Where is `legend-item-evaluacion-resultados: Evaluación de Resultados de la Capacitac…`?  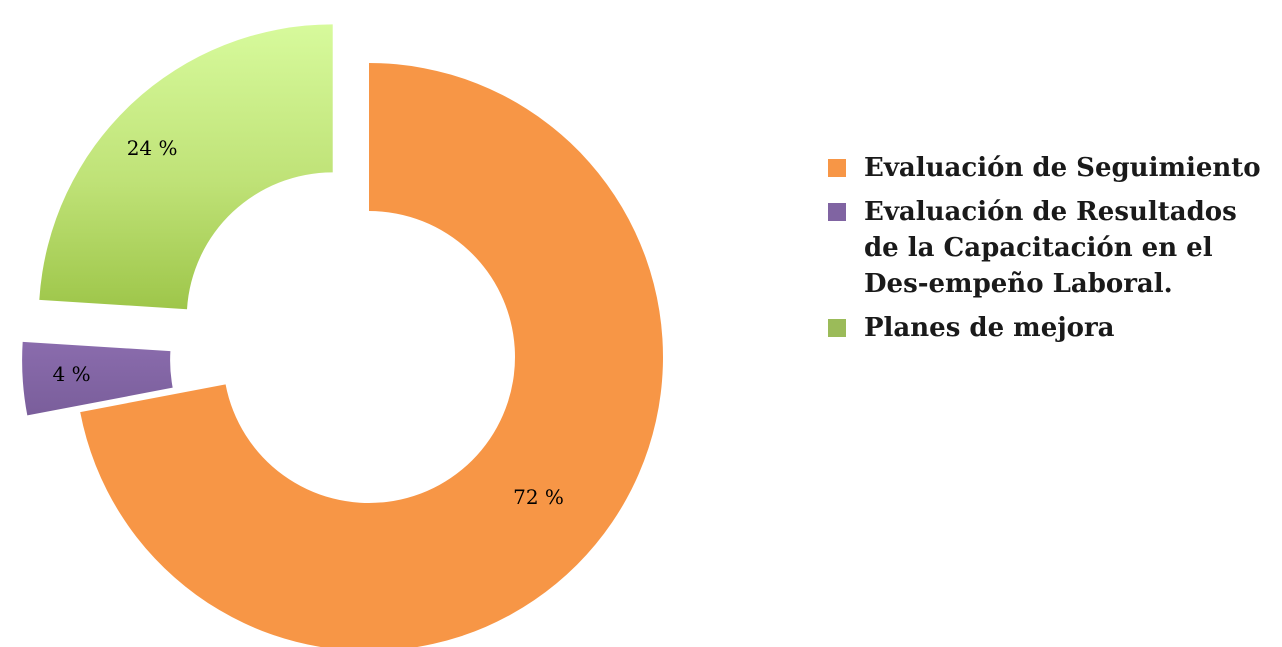
legend-item-evaluacion-resultados: Evaluación de Resultados de la Capacitac… is located at coordinates (1053, 248).